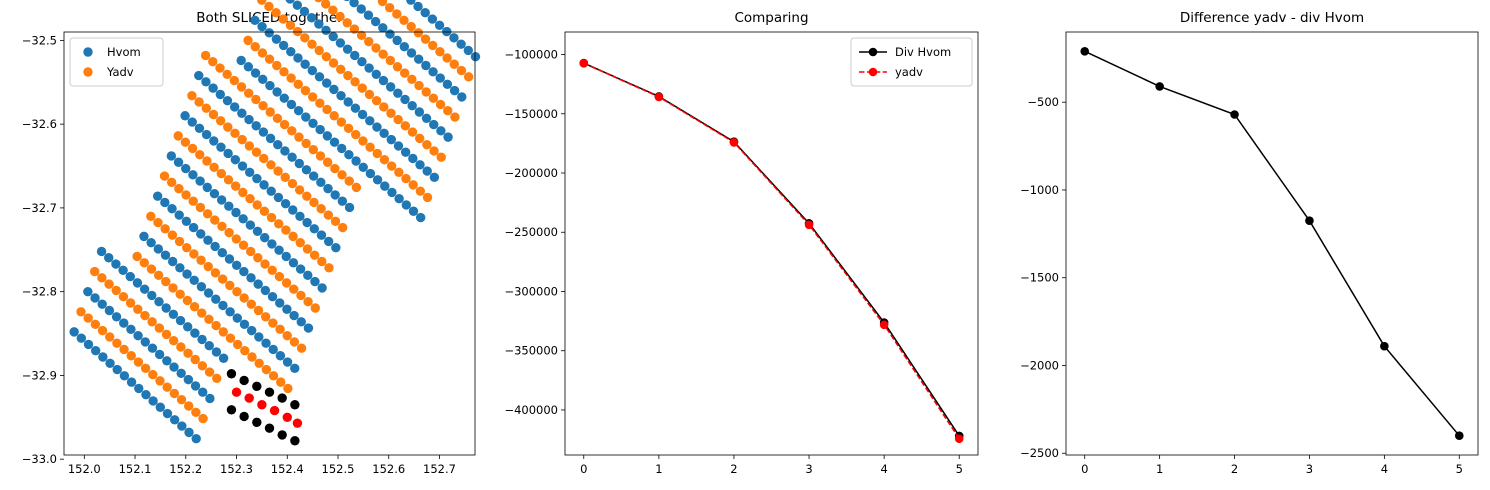 Image resolution: width=1490 pixels, height=490 pixels. What do you see at coordinates (116, 62) in the screenshot?
I see `legend-box` at bounding box center [116, 62].